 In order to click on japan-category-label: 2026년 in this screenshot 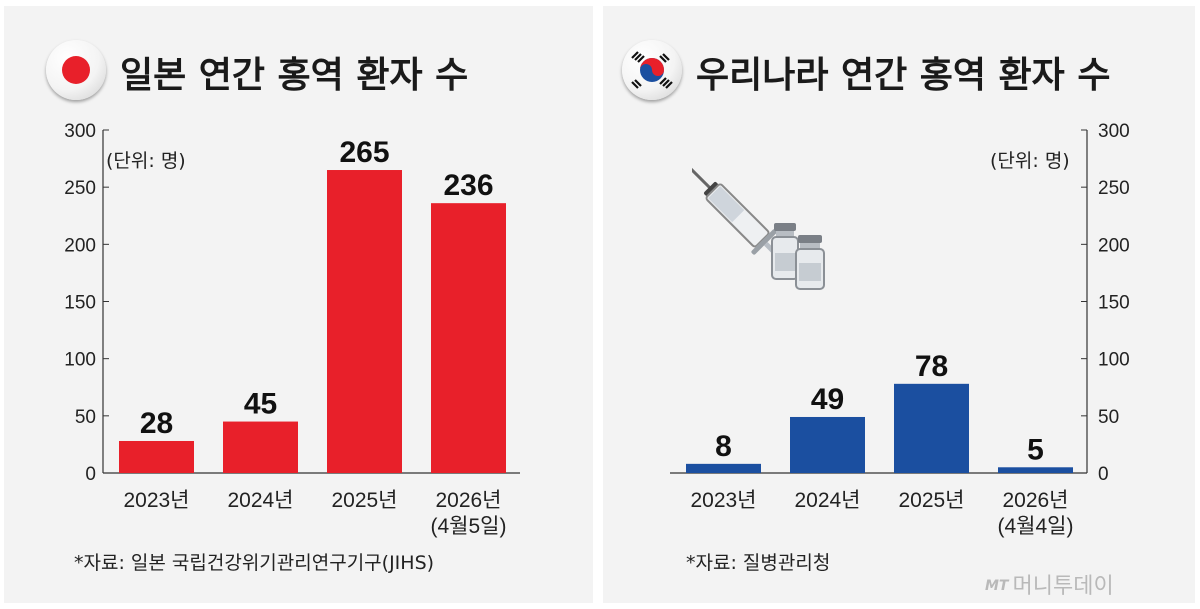, I will do `click(468, 500)`.